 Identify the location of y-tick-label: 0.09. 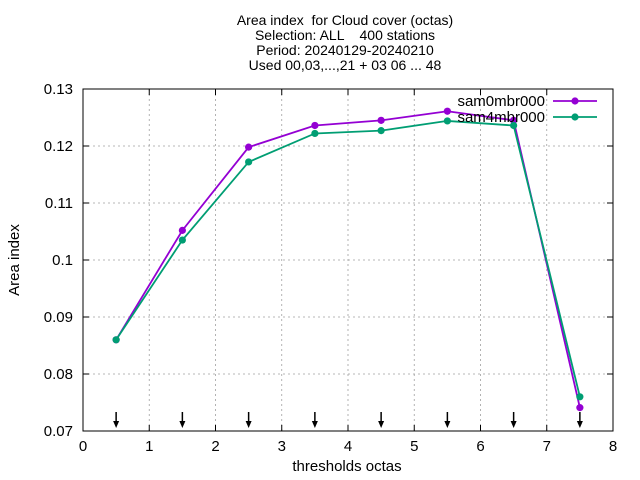
(58, 317).